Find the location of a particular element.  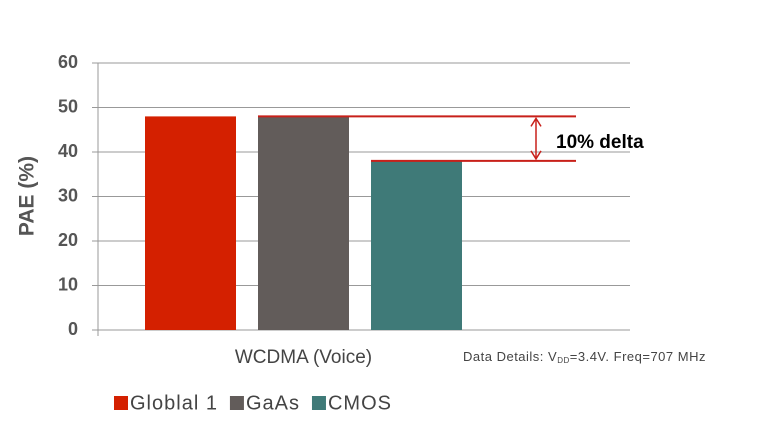

legend-label: GaAs is located at coordinates (273, 403).